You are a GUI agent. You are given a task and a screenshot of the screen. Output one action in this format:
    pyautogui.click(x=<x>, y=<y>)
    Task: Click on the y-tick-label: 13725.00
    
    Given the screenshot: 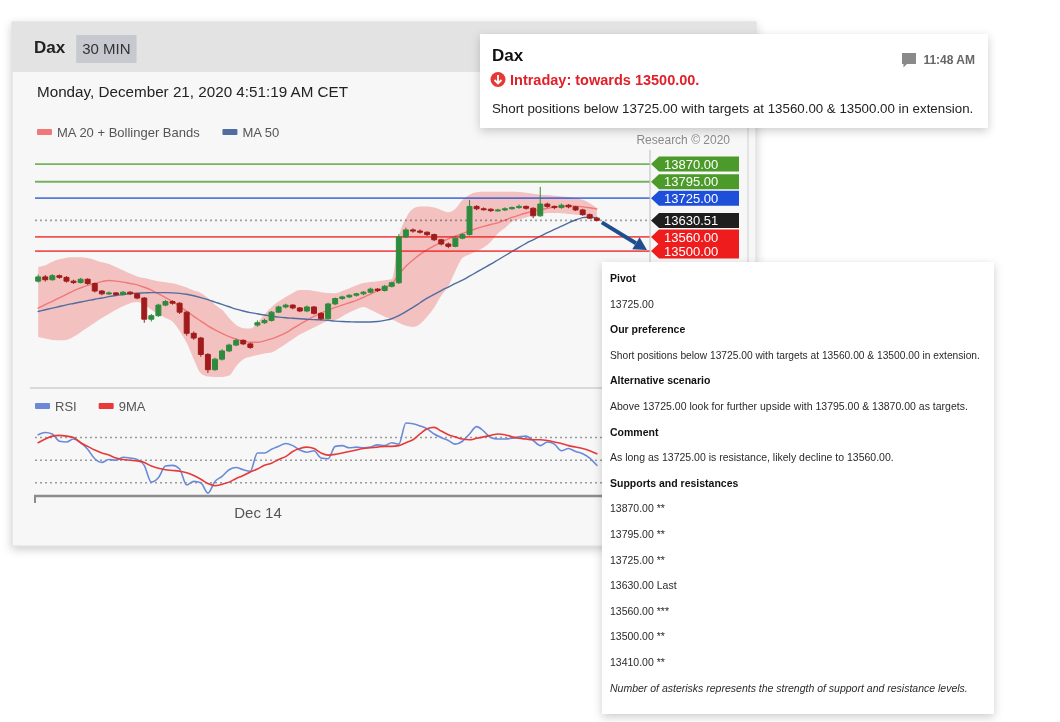 What is the action you would take?
    pyautogui.click(x=691, y=198)
    